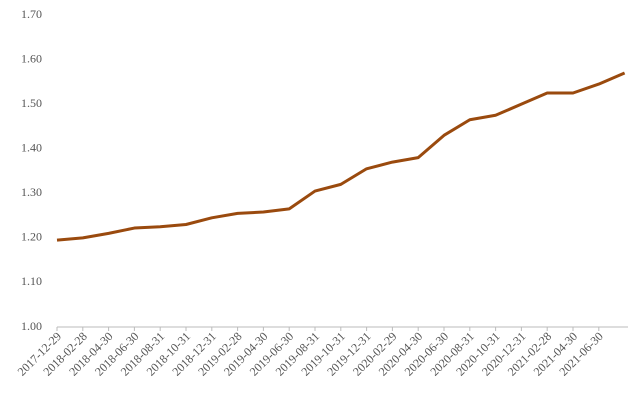  I want to click on y-tick-label: 1.30, so click(31, 192).